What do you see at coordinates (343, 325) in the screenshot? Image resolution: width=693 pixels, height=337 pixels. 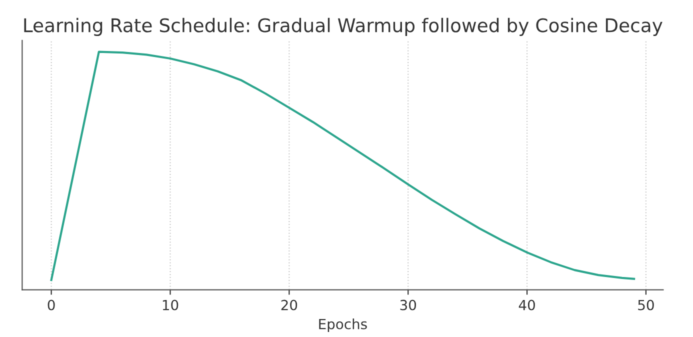 I see `x-axis-title: Epochs` at bounding box center [343, 325].